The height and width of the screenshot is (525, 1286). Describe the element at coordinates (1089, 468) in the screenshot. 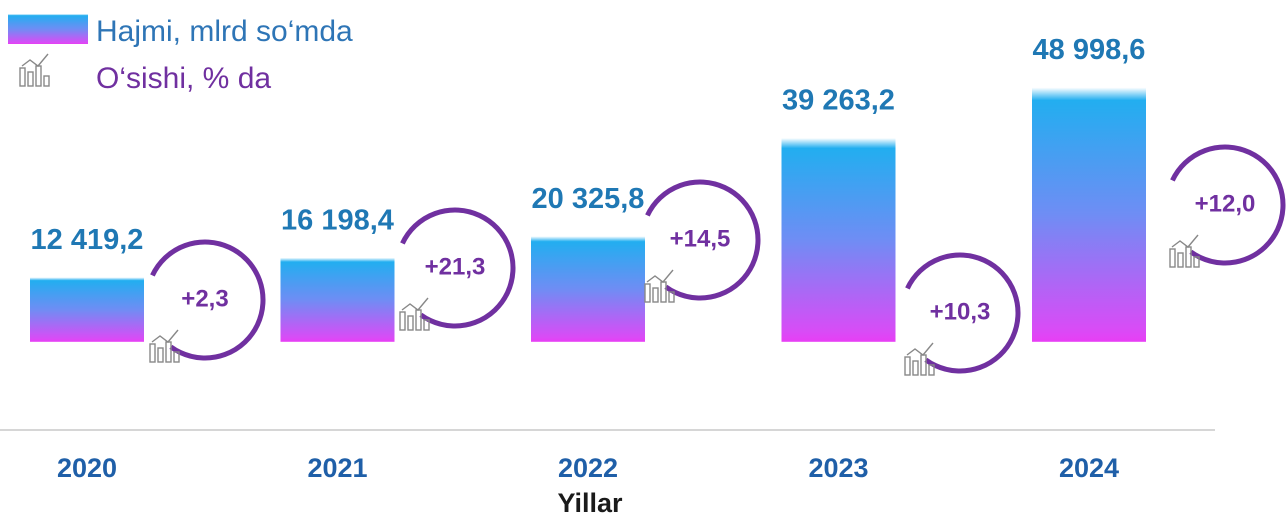

I see `x-tick-label: 2024` at that location.